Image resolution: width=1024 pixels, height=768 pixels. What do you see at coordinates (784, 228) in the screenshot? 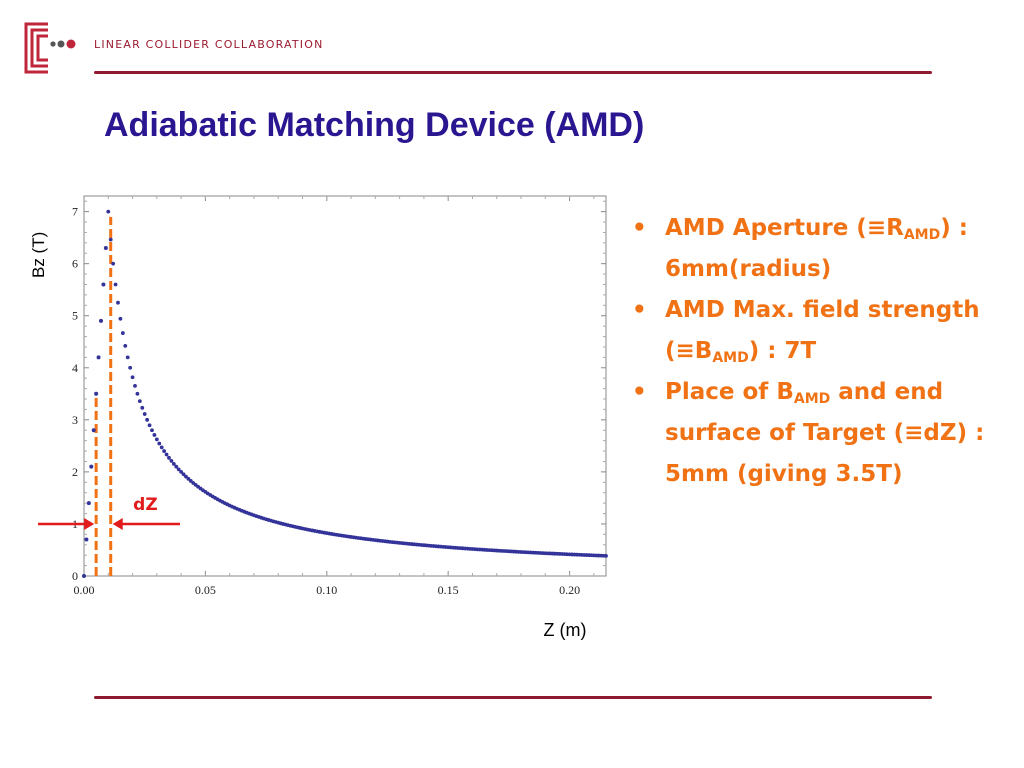
I see `bullet-text: AMD Aperture (≡R` at bounding box center [784, 228].